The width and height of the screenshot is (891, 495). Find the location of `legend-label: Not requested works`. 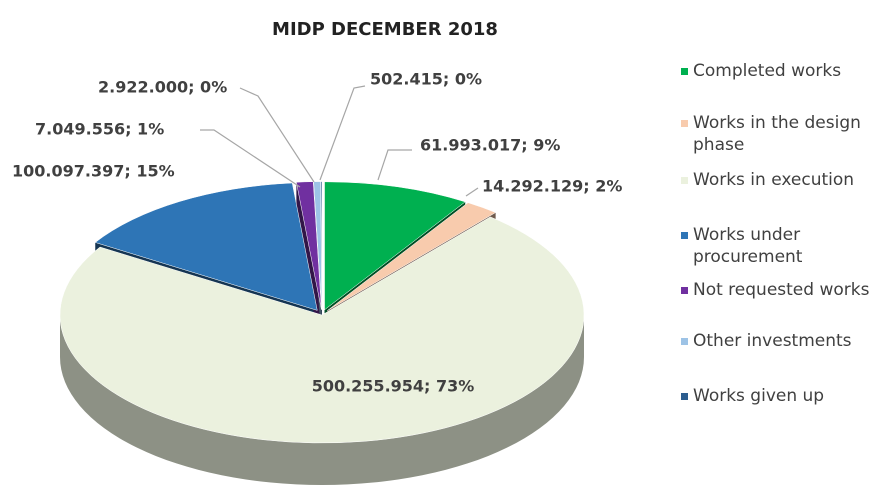

legend-label: Not requested works is located at coordinates (781, 290).